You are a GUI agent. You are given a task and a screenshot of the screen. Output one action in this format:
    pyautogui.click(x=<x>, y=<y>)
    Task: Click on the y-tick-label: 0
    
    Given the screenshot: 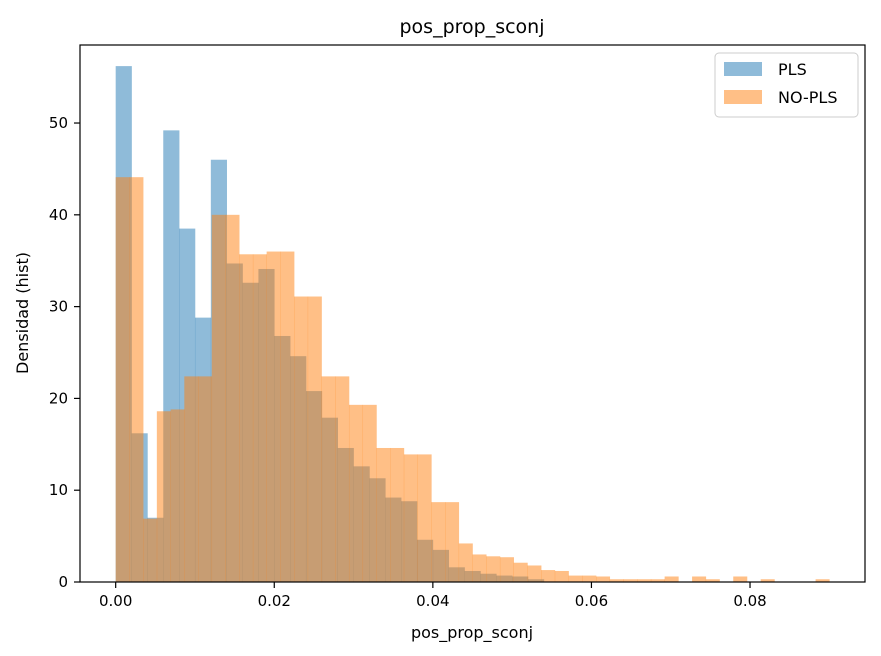 What is the action you would take?
    pyautogui.click(x=63, y=582)
    